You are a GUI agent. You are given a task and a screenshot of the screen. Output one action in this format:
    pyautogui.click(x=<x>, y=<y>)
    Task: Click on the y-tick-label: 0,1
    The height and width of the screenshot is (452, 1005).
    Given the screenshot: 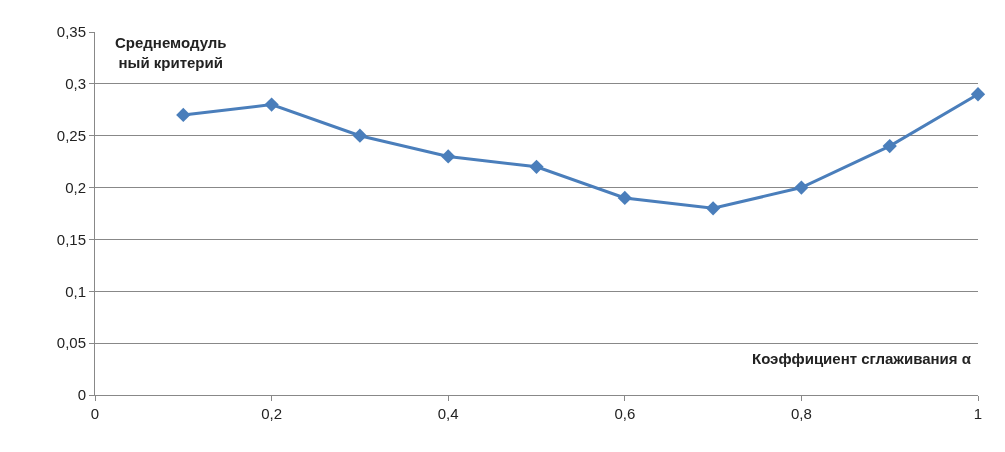 What is the action you would take?
    pyautogui.click(x=75, y=291)
    